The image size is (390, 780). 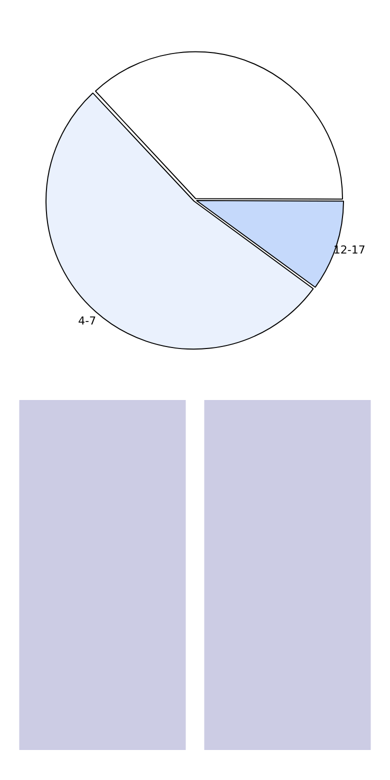 I want to click on slice-label: 12-17, so click(x=349, y=250).